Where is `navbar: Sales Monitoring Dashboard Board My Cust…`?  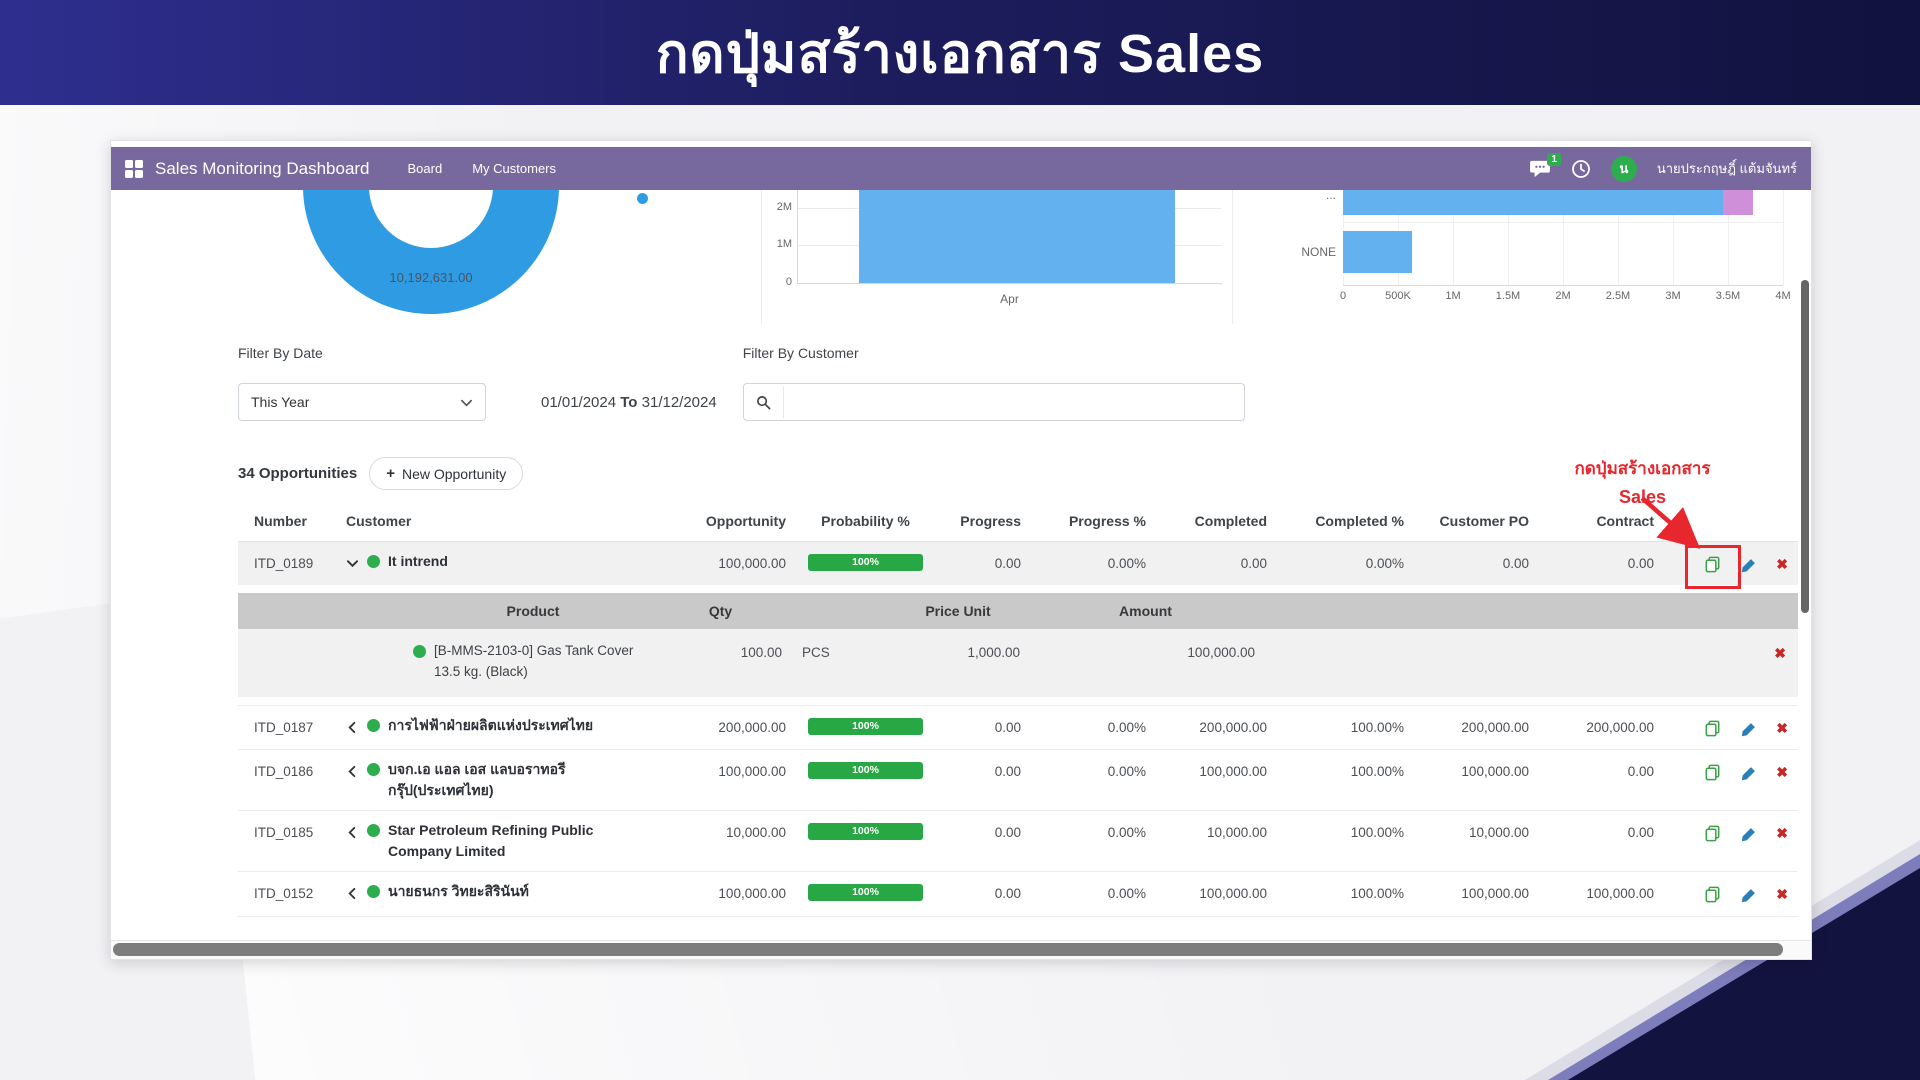 navbar: Sales Monitoring Dashboard Board My Cust… is located at coordinates (961, 168).